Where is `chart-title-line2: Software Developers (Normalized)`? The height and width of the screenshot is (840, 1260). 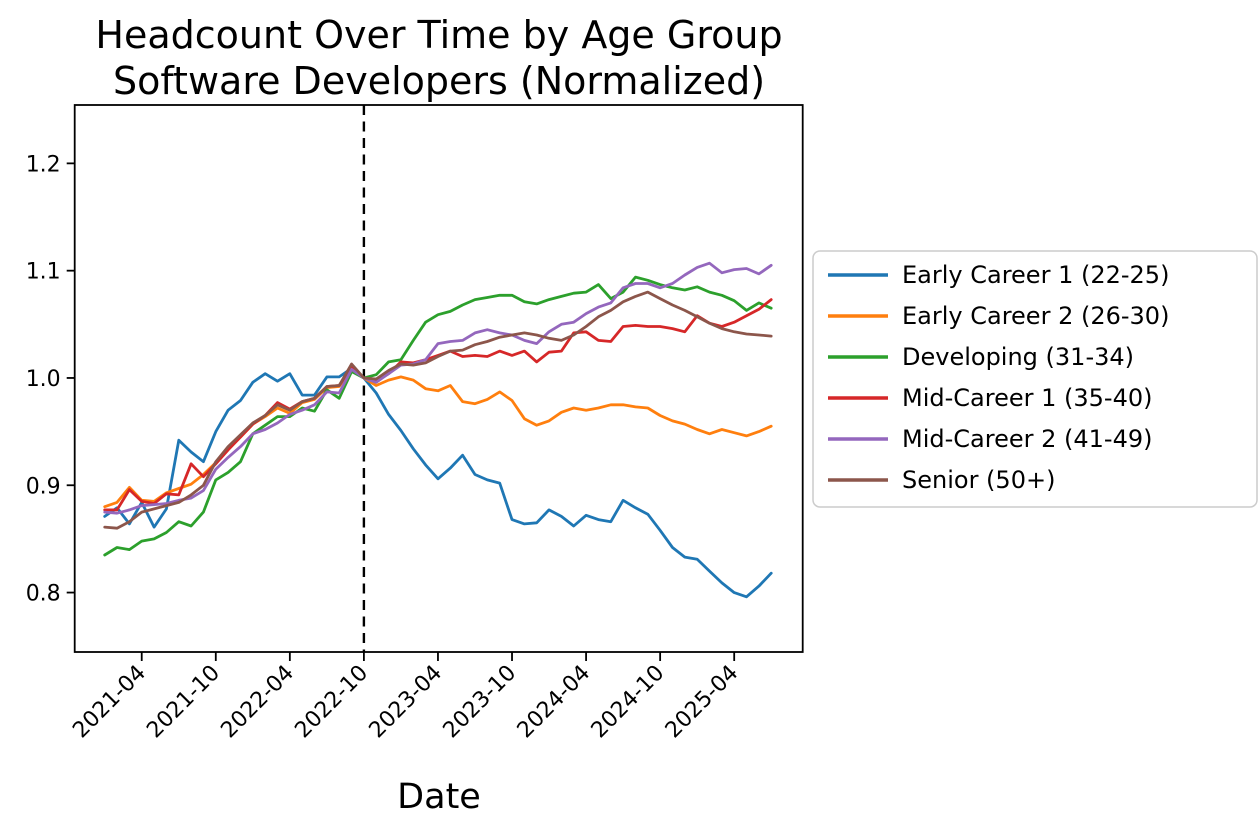 chart-title-line2: Software Developers (Normalized) is located at coordinates (439, 81).